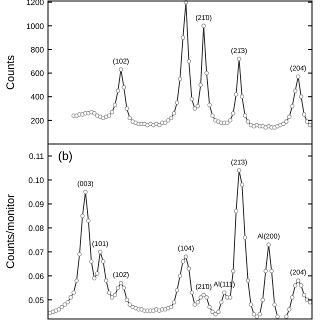 The height and width of the screenshot is (320, 320). Describe the element at coordinates (37, 156) in the screenshot. I see `y-tick-label: 0.11` at that location.